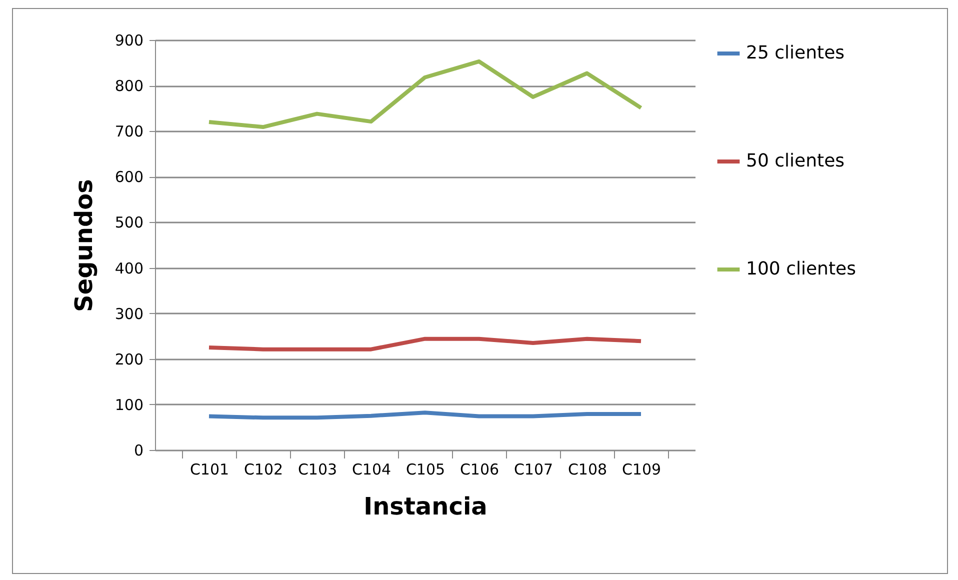 Image resolution: width=958 pixels, height=580 pixels. I want to click on legend-label: 100 clientes, so click(801, 269).